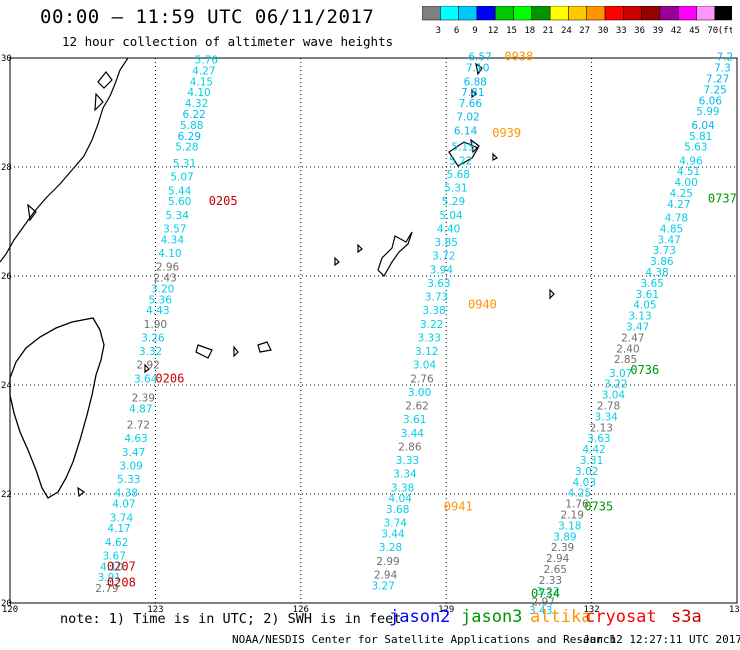 The image size is (740, 650). I want to click on pass-time: 0207, so click(121, 566).